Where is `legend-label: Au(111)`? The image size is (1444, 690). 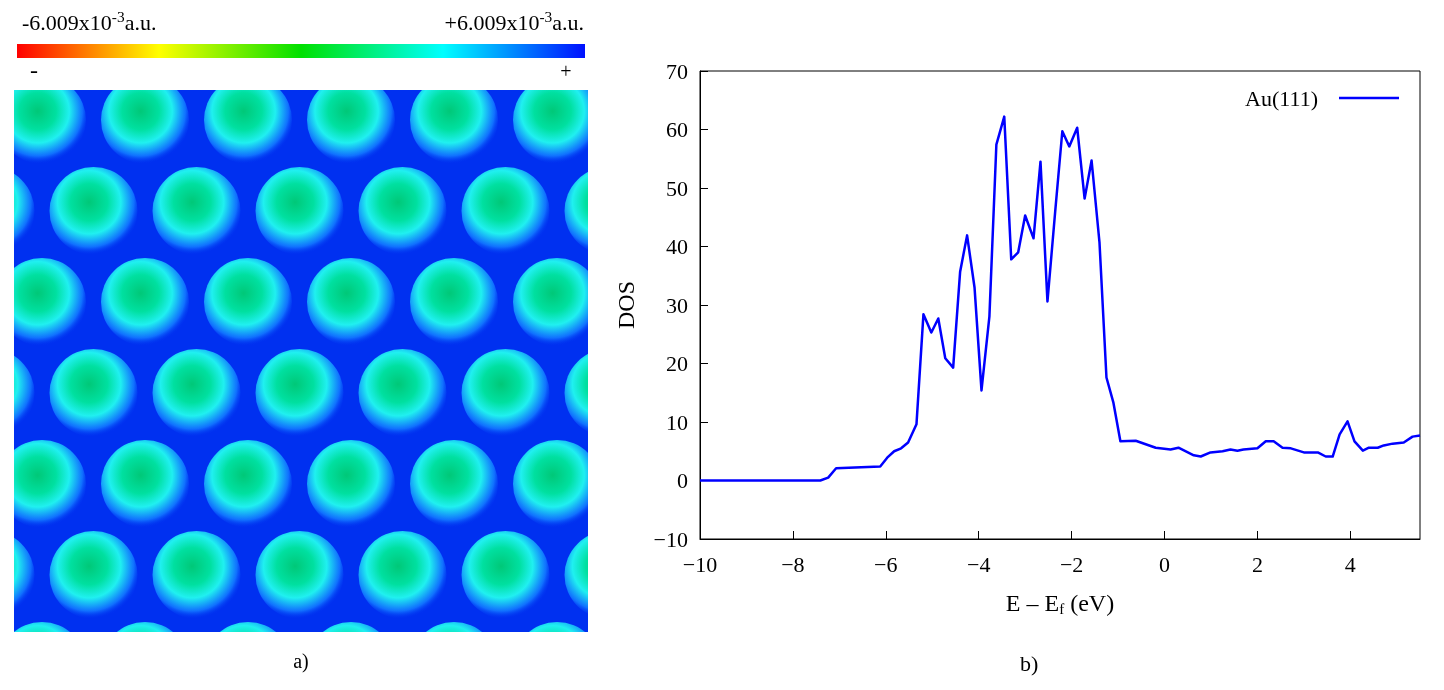
legend-label: Au(111) is located at coordinates (1281, 98).